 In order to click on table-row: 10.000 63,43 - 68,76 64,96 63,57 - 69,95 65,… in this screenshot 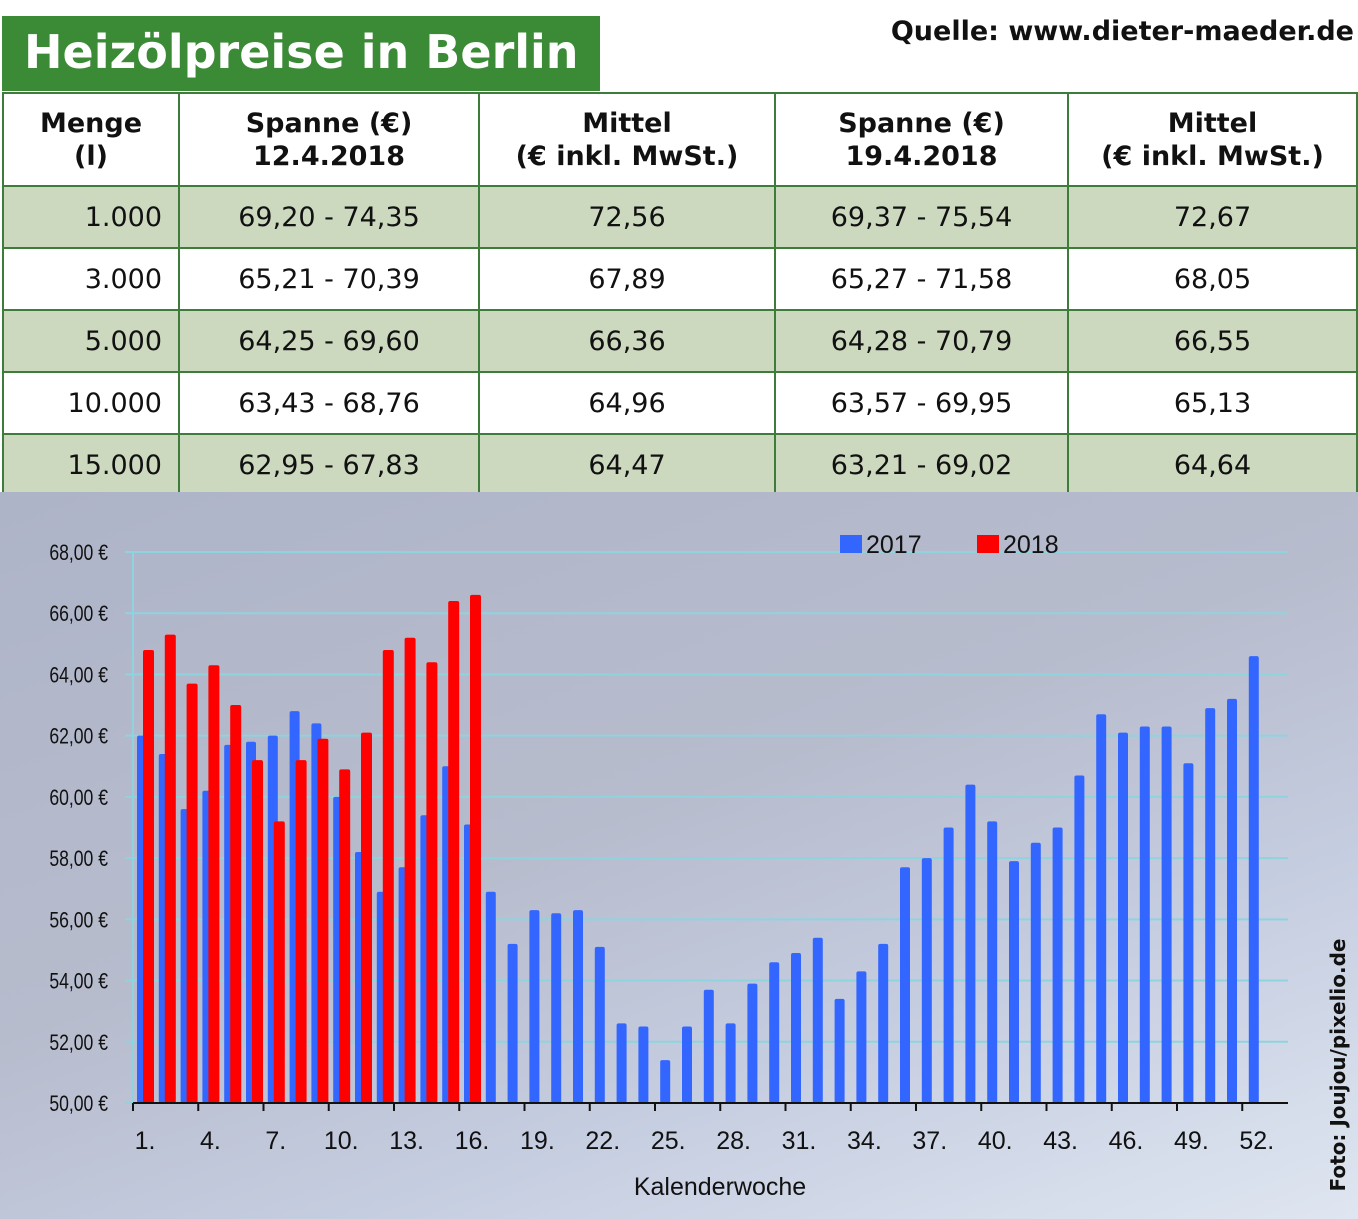, I will do `click(680, 403)`.